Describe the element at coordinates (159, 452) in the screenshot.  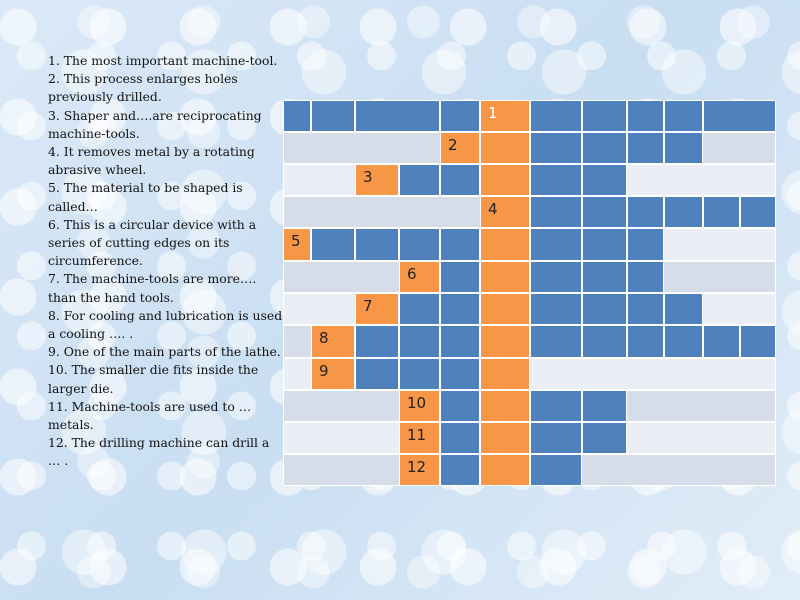
I see `clue-12: 12. The drilling machine can drill a … .` at that location.